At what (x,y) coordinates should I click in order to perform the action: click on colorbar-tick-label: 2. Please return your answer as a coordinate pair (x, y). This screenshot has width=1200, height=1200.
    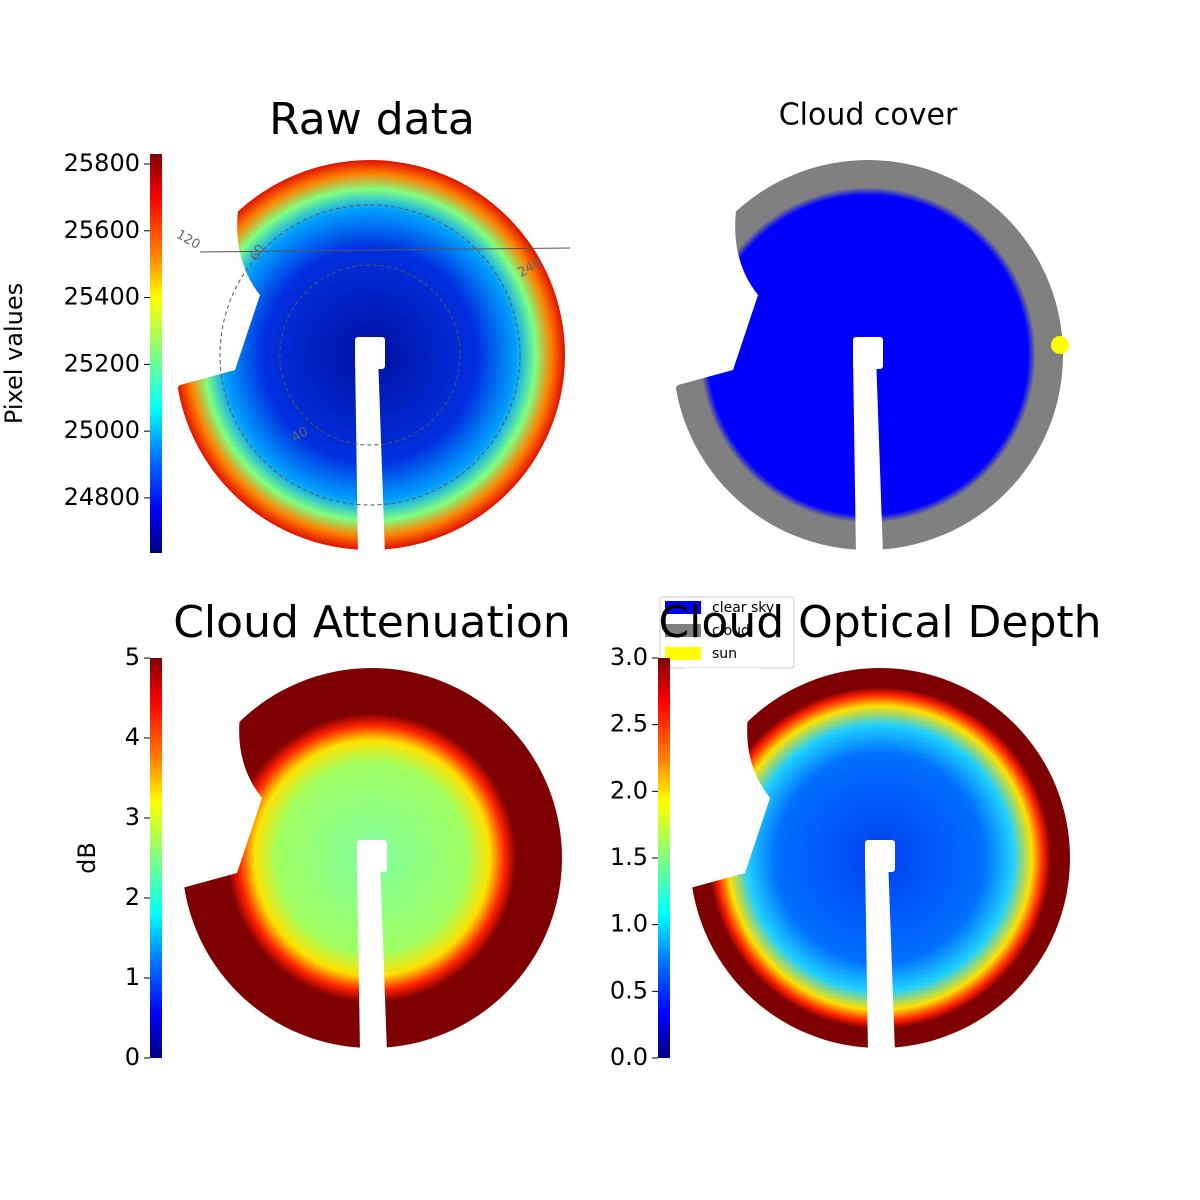
    Looking at the image, I should click on (132, 897).